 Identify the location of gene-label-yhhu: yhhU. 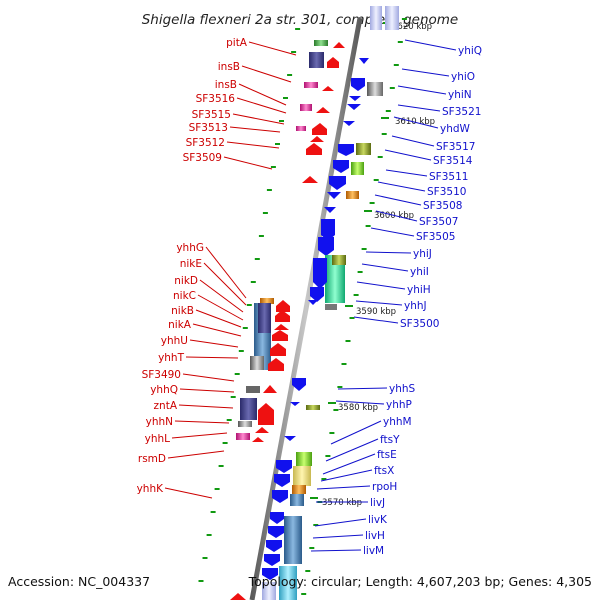
(174, 341).